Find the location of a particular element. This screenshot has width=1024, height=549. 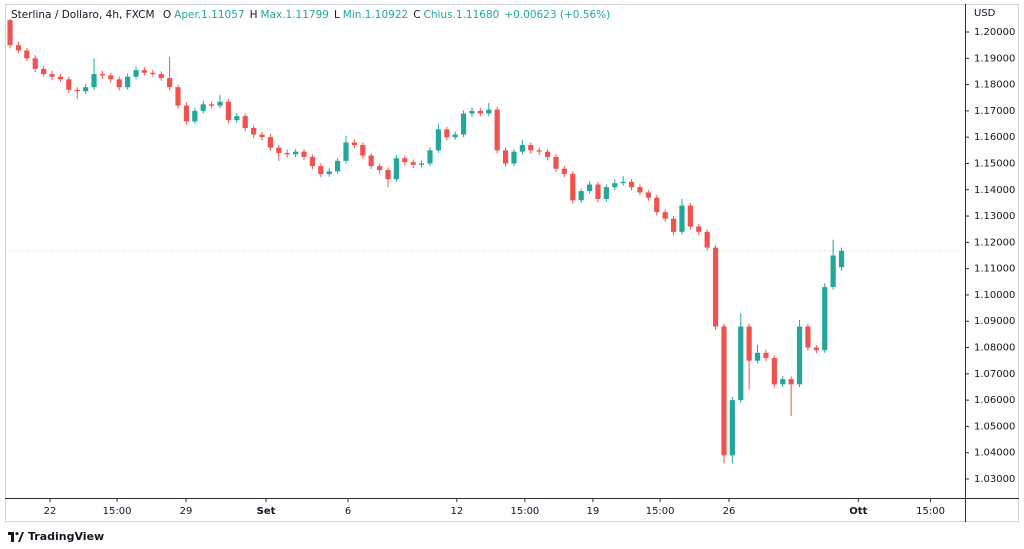

y-tick-label: 1.18000 is located at coordinates (994, 85).